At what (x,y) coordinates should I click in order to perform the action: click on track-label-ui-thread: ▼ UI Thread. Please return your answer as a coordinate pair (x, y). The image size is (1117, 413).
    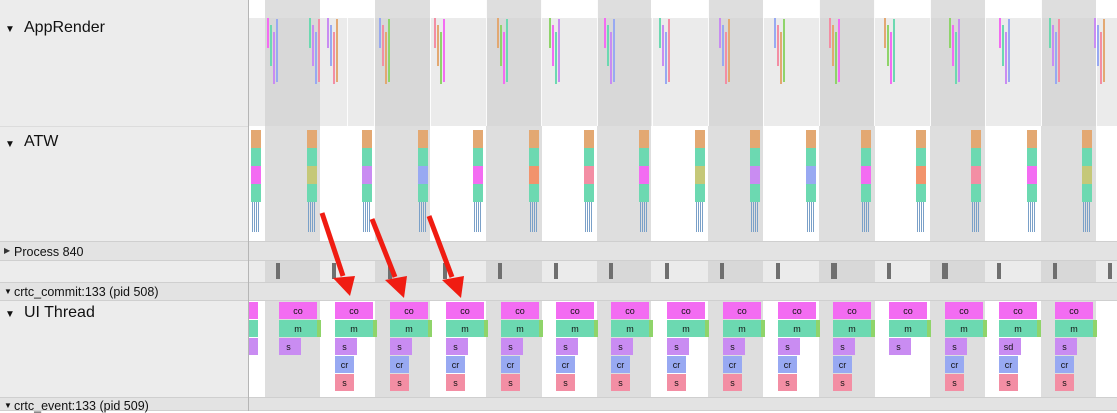
    Looking at the image, I should click on (124, 349).